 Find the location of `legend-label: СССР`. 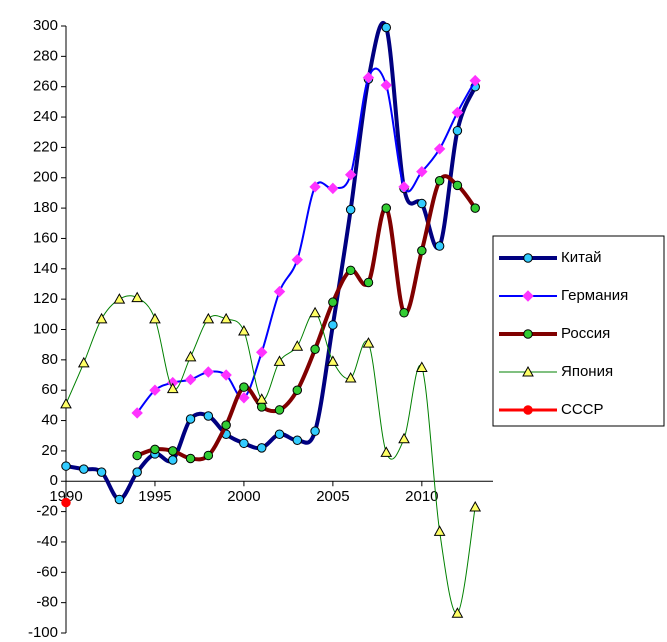

legend-label: СССР is located at coordinates (582, 409).